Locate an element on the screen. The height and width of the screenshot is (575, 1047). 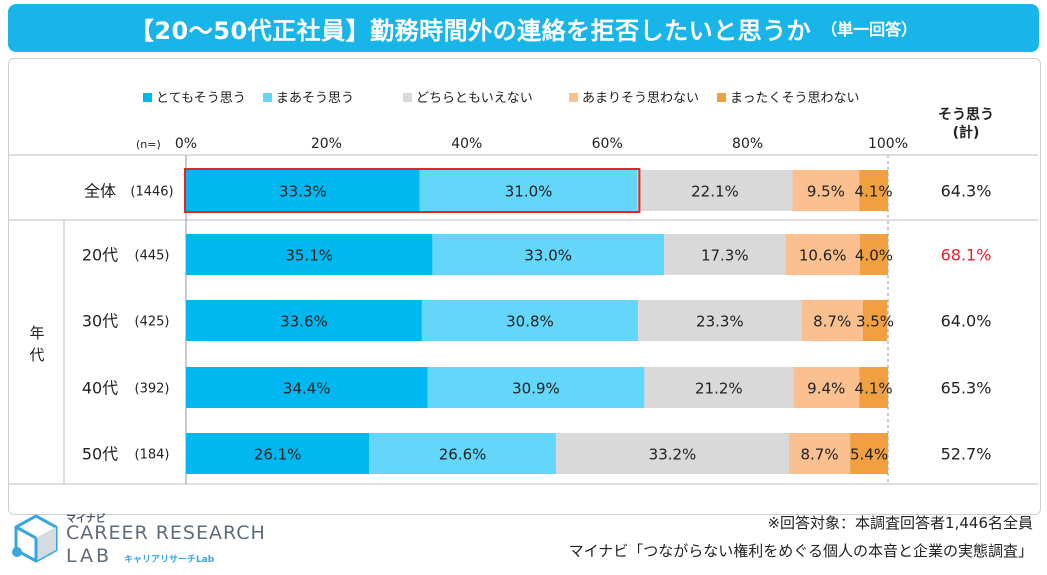
x-tick-label: 40% is located at coordinates (466, 144).